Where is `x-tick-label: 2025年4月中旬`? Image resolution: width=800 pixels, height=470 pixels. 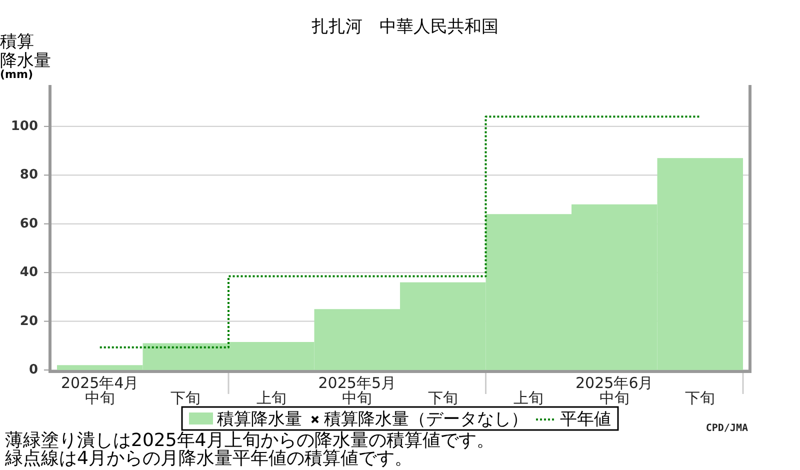
x-tick-label: 2025年4月中旬 is located at coordinates (100, 390).